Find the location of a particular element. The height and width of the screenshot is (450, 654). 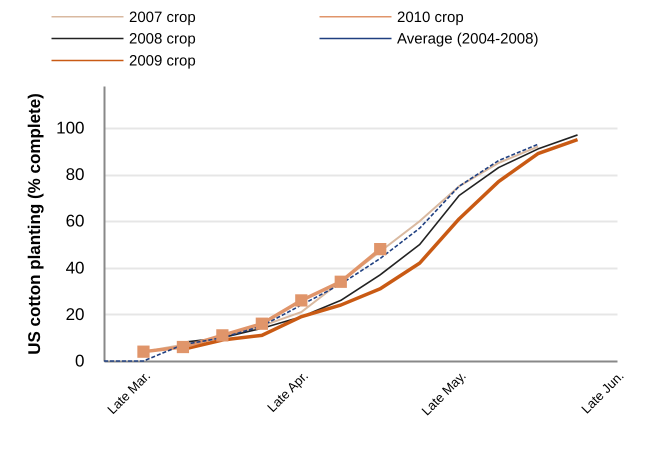

x-tick-label: Late Jun. is located at coordinates (602, 392).